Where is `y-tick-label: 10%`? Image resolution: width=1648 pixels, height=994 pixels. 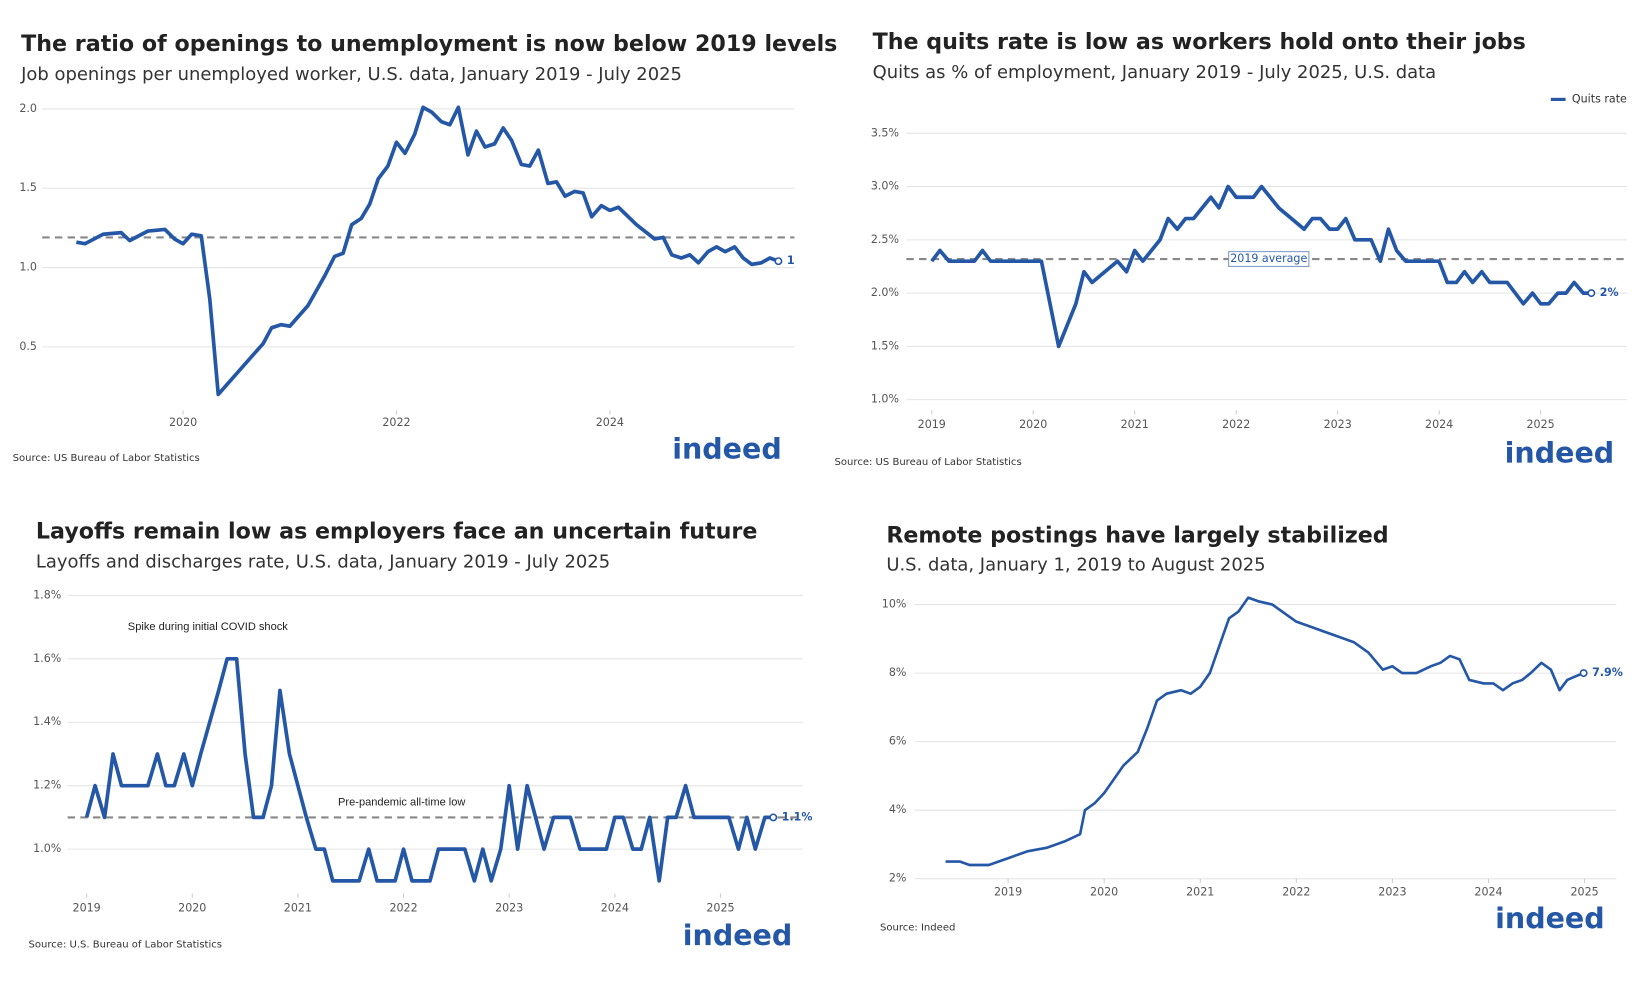
y-tick-label: 10% is located at coordinates (894, 604).